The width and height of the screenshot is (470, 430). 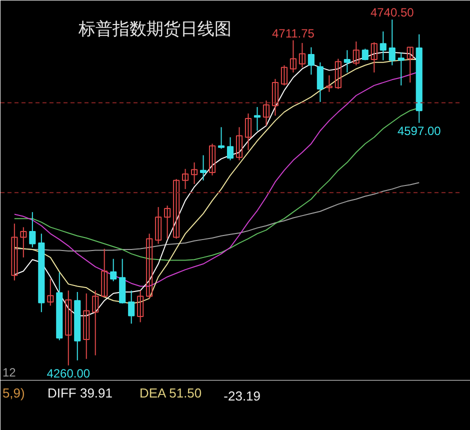 What do you see at coordinates (154, 29) in the screenshot?
I see `text: 标普指数期货日线图` at bounding box center [154, 29].